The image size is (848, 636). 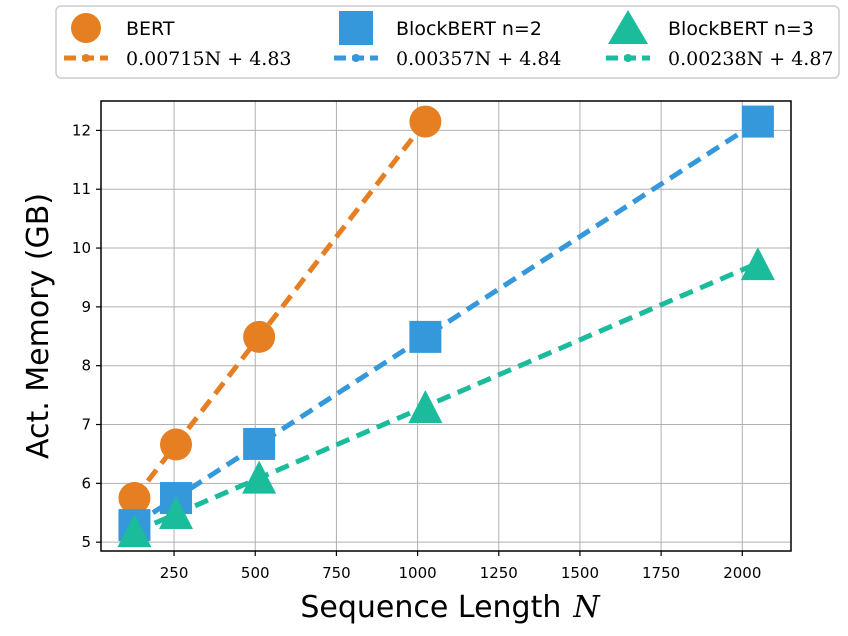 I want to click on legend-bert-fit-label: 0.00715N + 4.83, so click(x=209, y=59).